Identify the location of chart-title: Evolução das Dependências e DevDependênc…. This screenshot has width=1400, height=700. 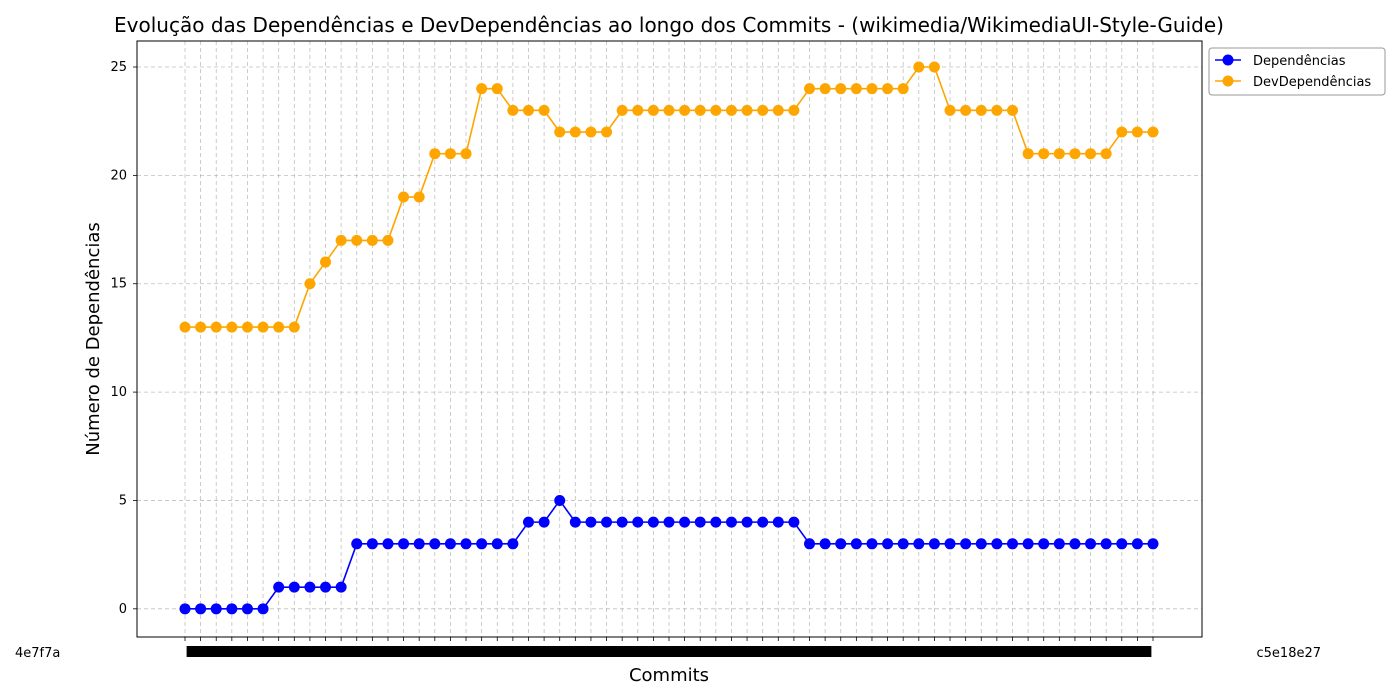
(669, 25).